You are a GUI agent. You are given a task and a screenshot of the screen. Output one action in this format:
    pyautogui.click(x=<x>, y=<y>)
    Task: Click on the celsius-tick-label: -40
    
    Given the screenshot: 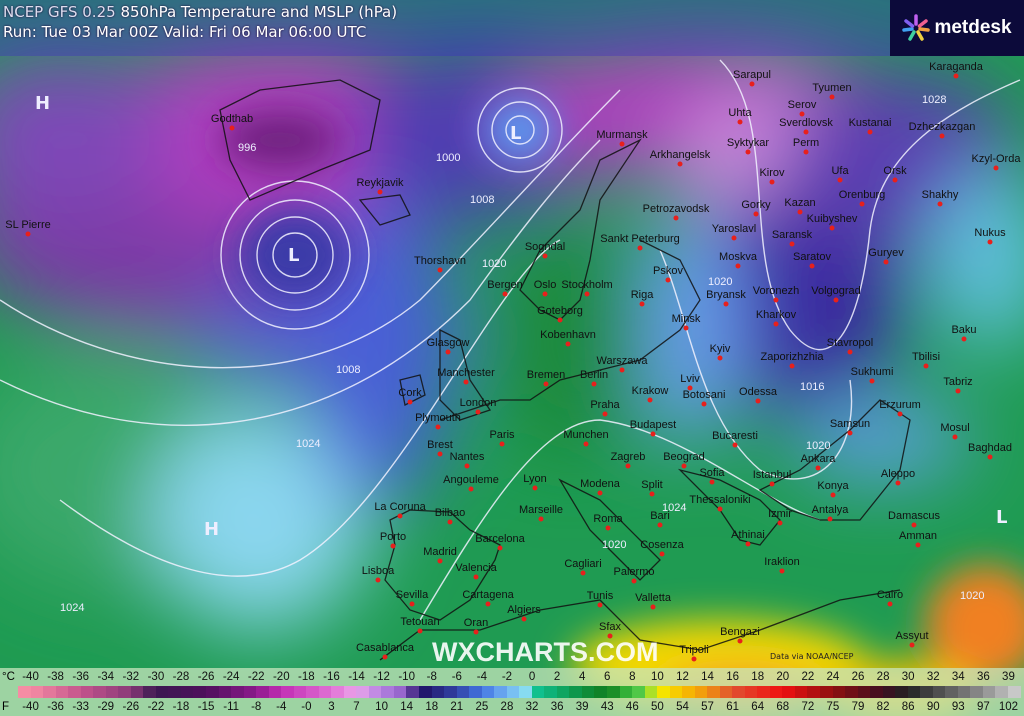 What is the action you would take?
    pyautogui.click(x=30, y=677)
    